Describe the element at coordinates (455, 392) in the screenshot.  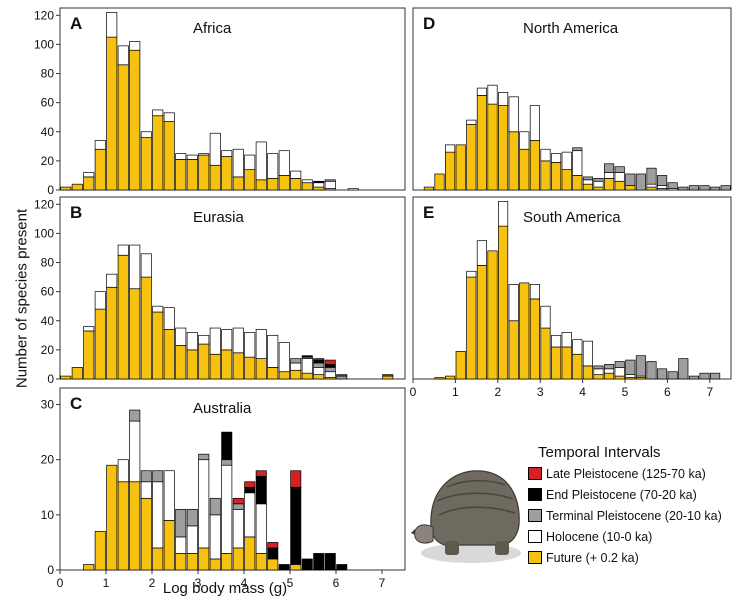
I see `x-tick-label: 1` at that location.